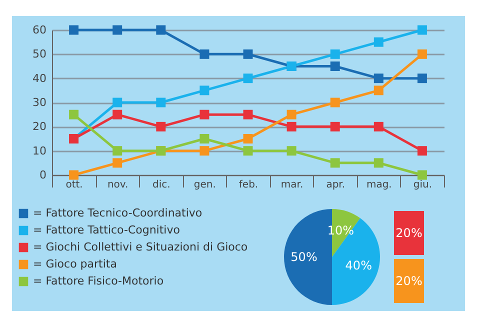 This screenshot has width=482, height=326. What do you see at coordinates (336, 185) in the screenshot?
I see `x-tick-label: apr.` at bounding box center [336, 185].